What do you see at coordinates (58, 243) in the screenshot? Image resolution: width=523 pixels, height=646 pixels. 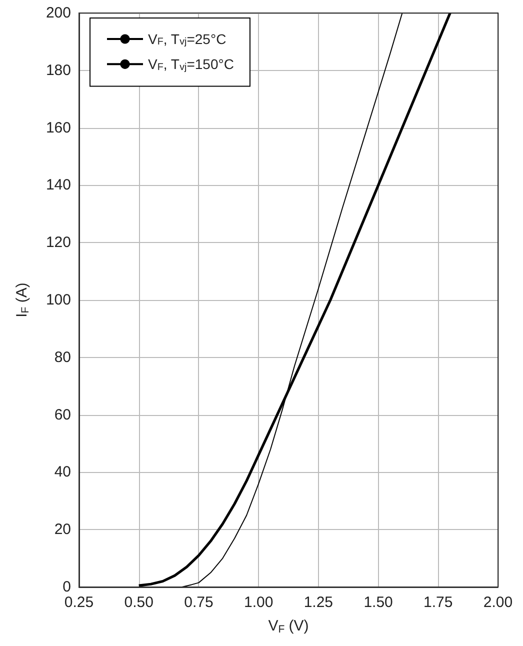 I see `y-tick-label: 120` at bounding box center [58, 243].